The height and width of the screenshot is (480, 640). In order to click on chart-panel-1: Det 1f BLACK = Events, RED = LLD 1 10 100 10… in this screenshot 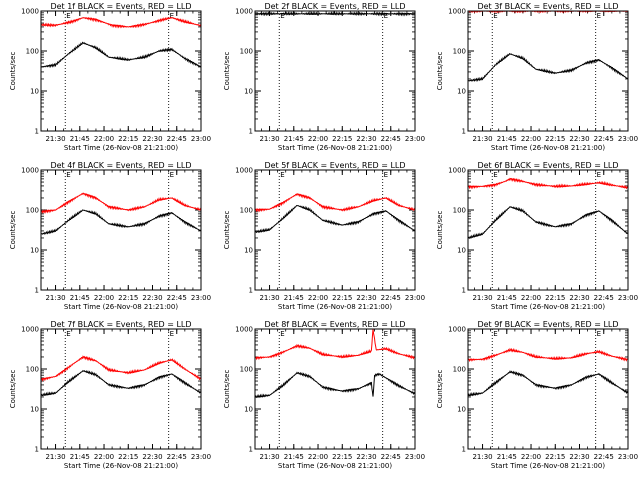, I will do `click(110, 77)`.